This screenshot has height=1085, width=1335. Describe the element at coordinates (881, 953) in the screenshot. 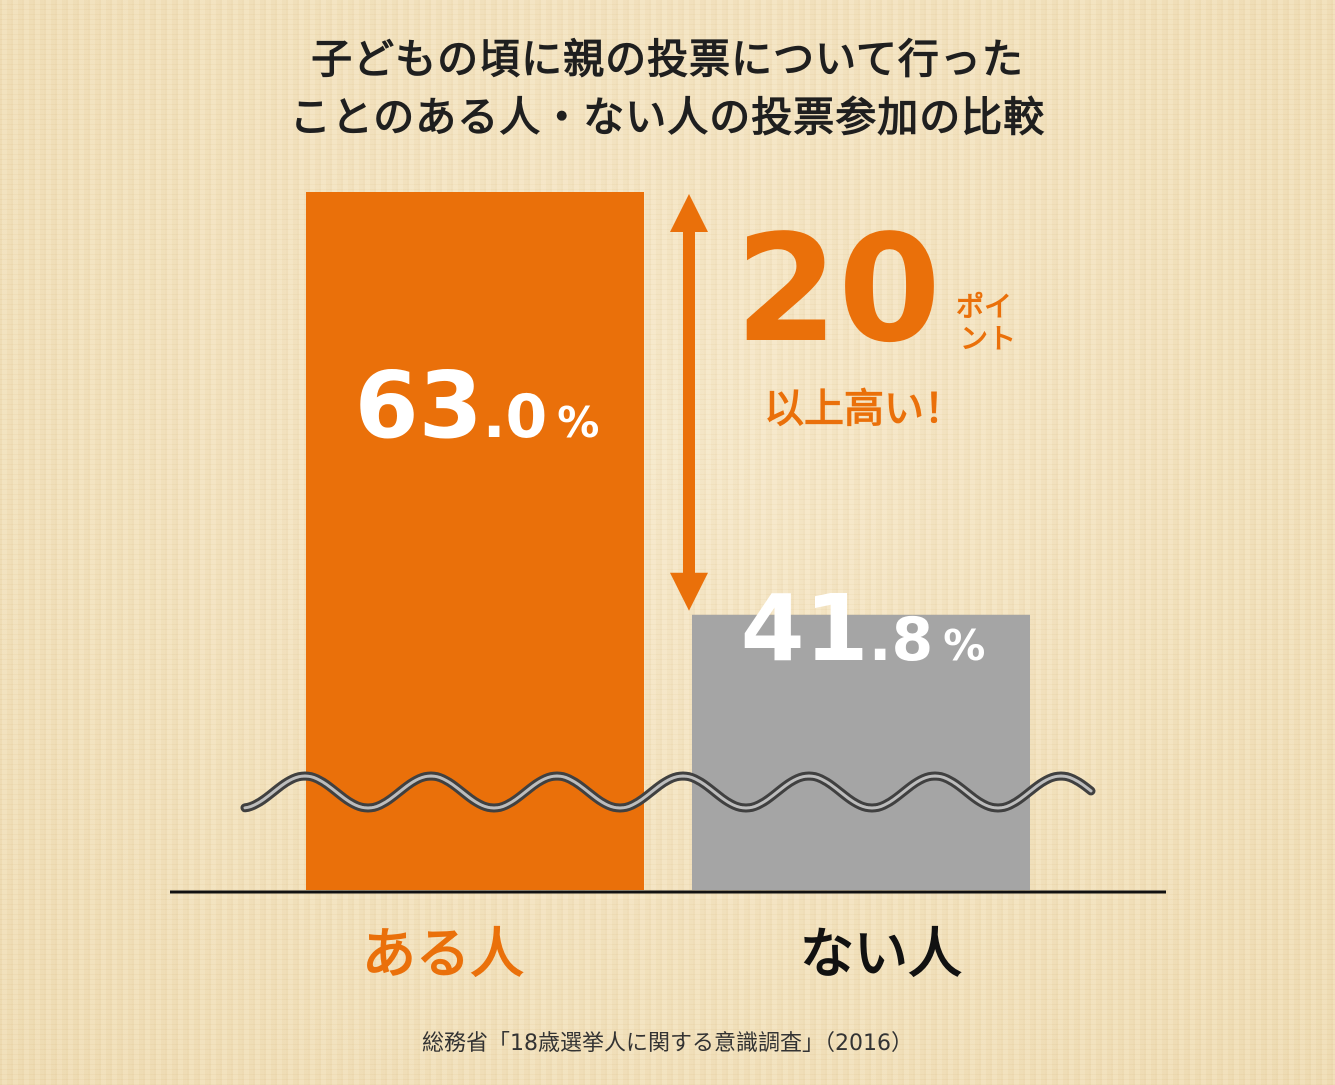

I see `category-label-no: ない人` at that location.